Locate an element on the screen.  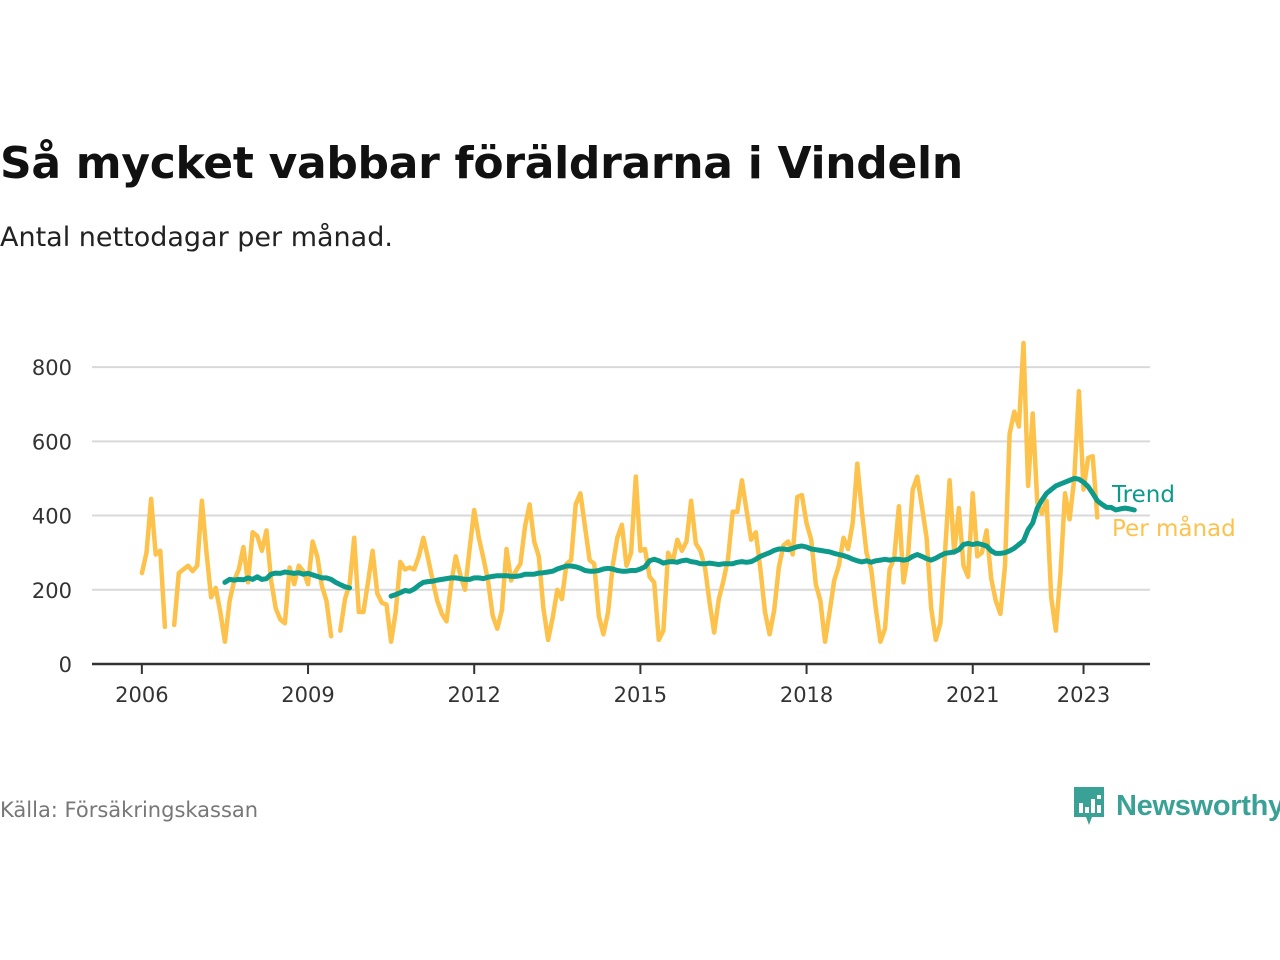
y-axis-ticks: 0 200 400 600 800 is located at coordinates (52, 516).